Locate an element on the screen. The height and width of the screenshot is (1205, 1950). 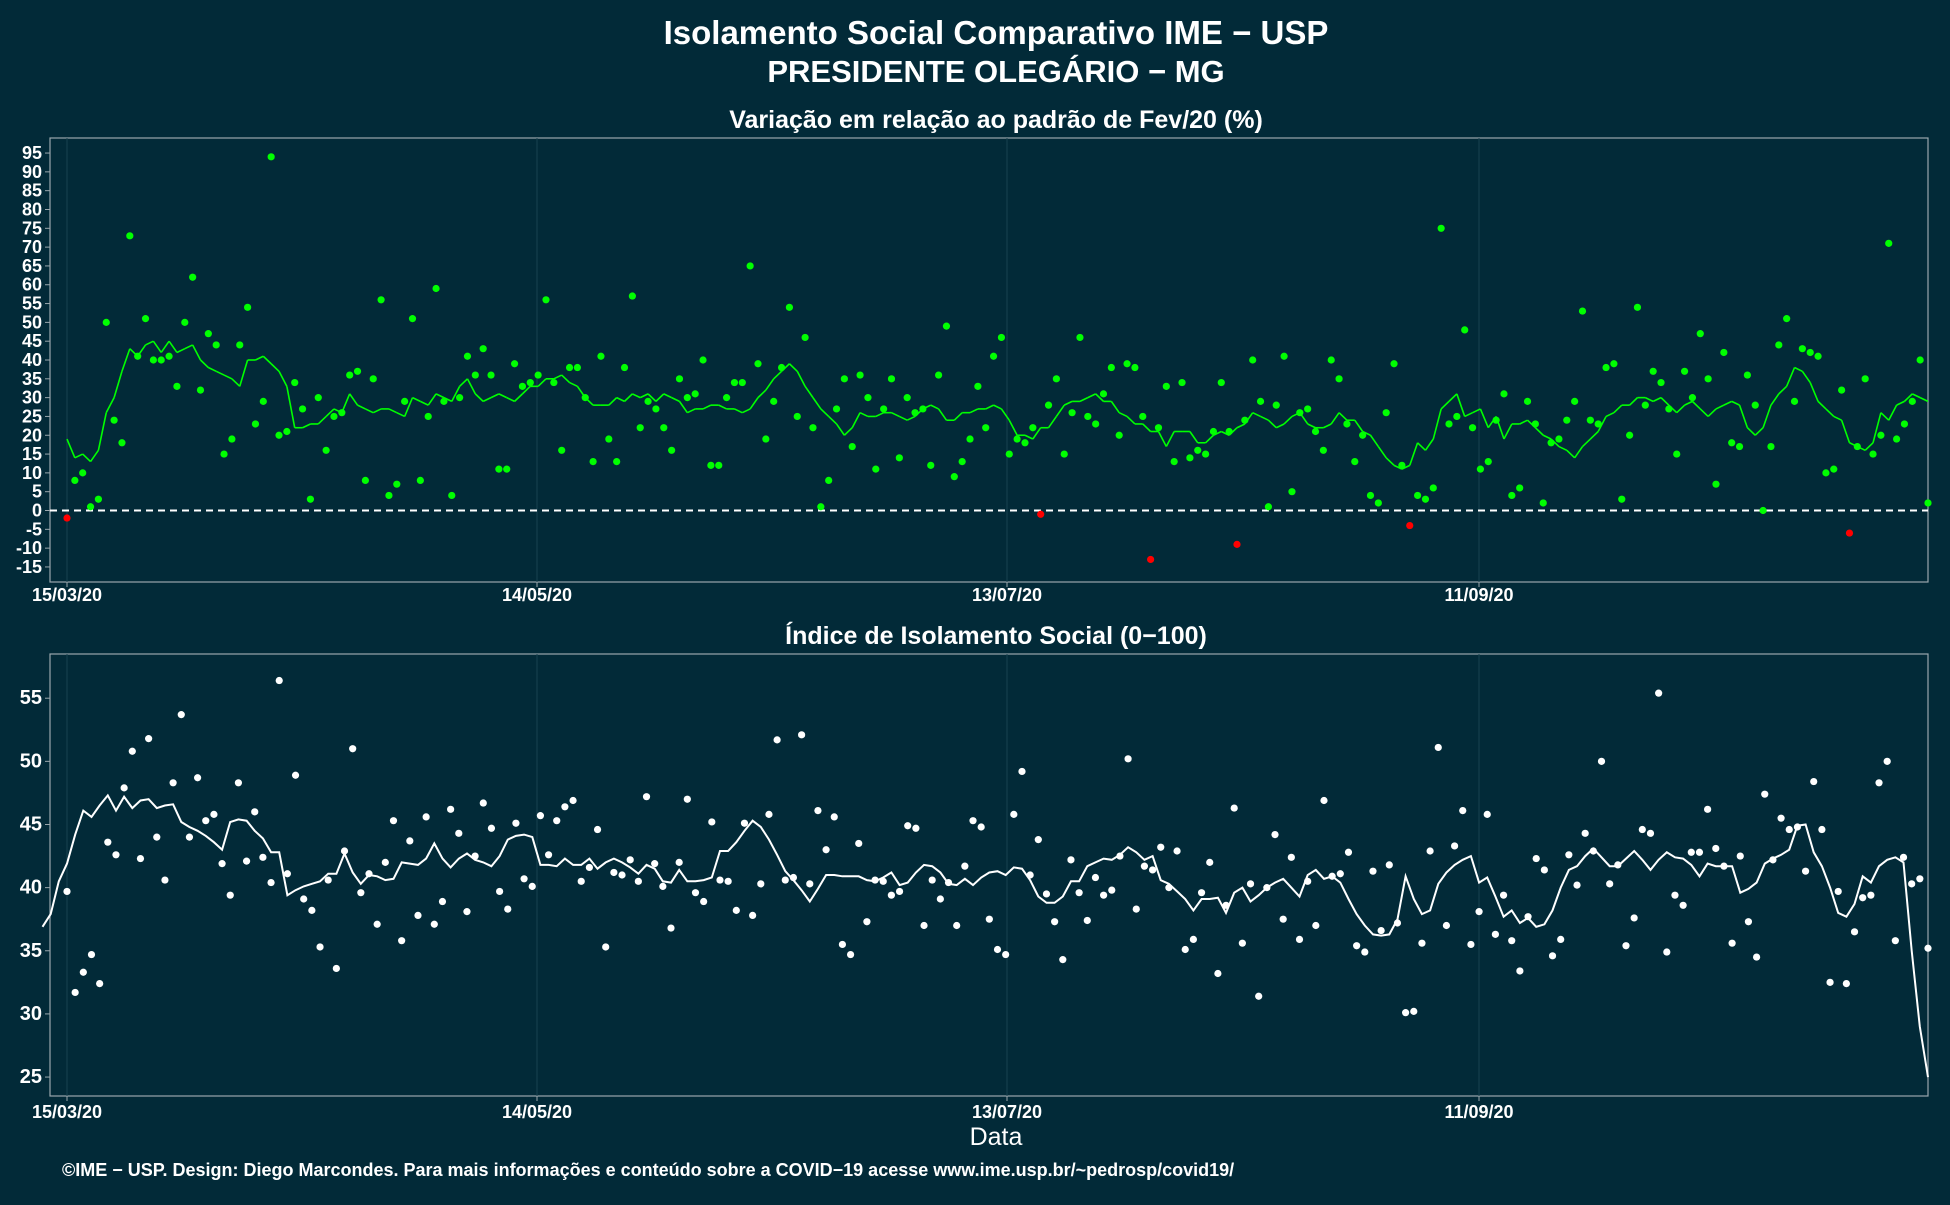
var-x-tick-label: 14/05/20 is located at coordinates (537, 595).